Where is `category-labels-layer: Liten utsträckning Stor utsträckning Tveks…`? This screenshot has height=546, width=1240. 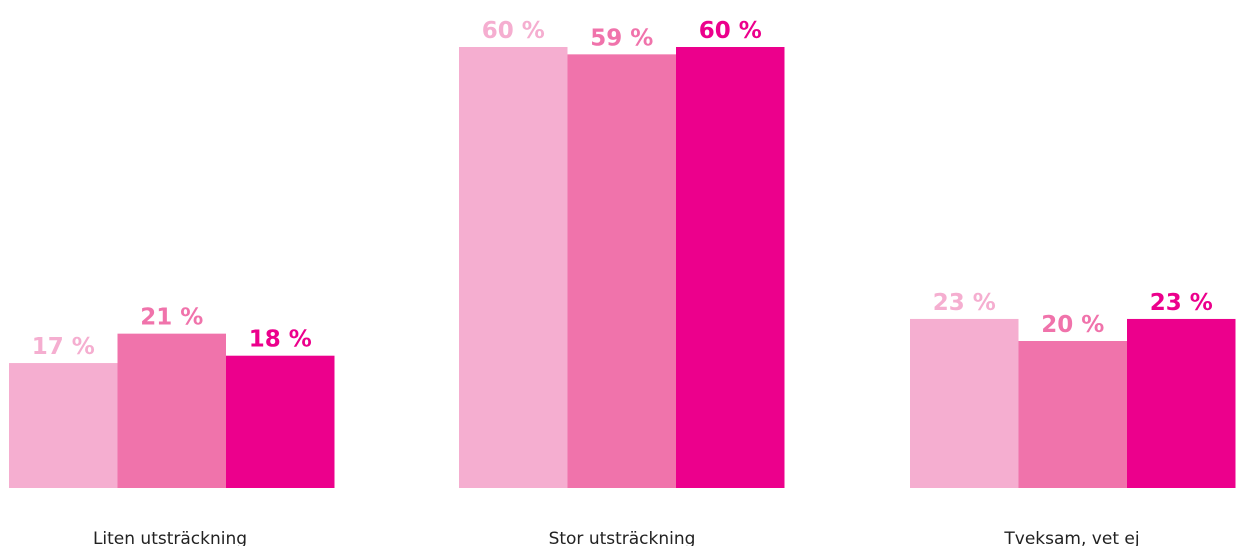 category-labels-layer: Liten utsträckning Stor utsträckning Tveks… is located at coordinates (616, 537).